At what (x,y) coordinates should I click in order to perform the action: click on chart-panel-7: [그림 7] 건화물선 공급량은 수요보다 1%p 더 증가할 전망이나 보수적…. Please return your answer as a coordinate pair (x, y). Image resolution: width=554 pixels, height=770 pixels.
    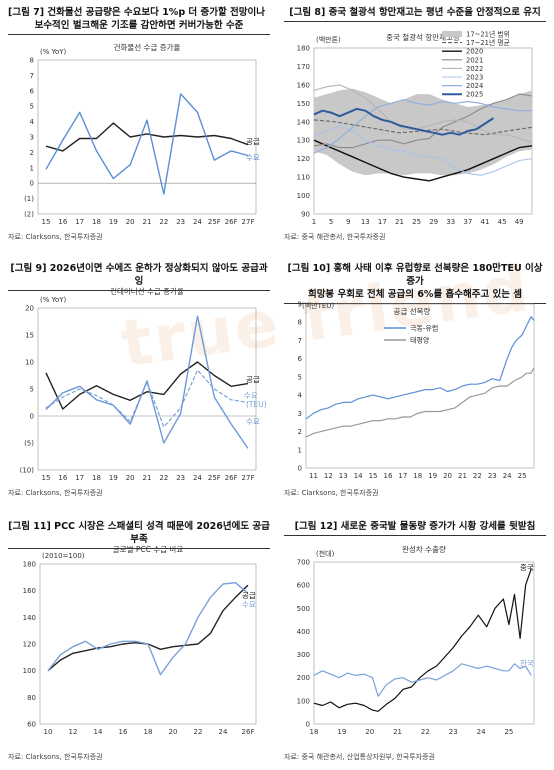
    Looking at the image, I should click on (139, 126).